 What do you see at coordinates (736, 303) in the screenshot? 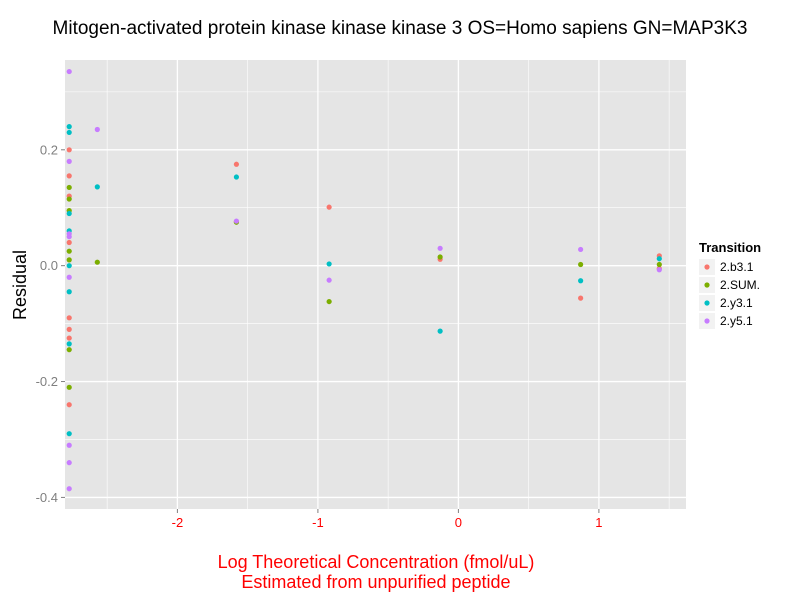
I see `legend-label-2.y3.1: 2.y3.1` at bounding box center [736, 303].